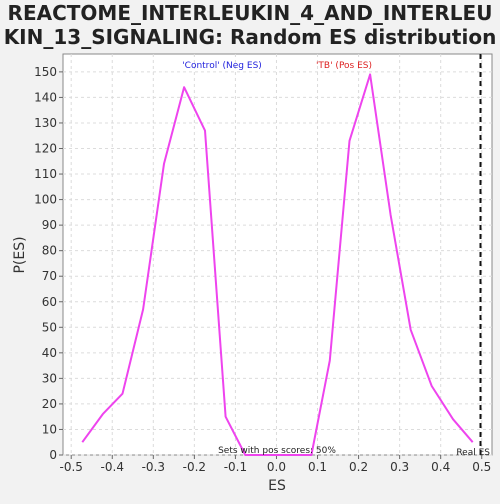 The width and height of the screenshot is (500, 504). What do you see at coordinates (49, 225) in the screenshot?
I see `y-tick-label: 90` at bounding box center [49, 225].